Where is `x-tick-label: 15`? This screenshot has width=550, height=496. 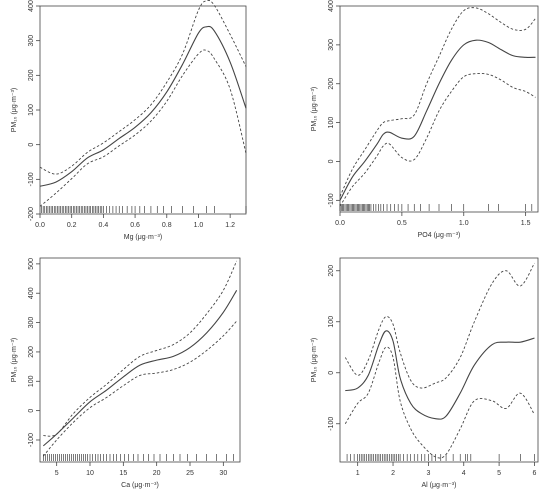
x-tick-label: 15 is located at coordinates (123, 473).